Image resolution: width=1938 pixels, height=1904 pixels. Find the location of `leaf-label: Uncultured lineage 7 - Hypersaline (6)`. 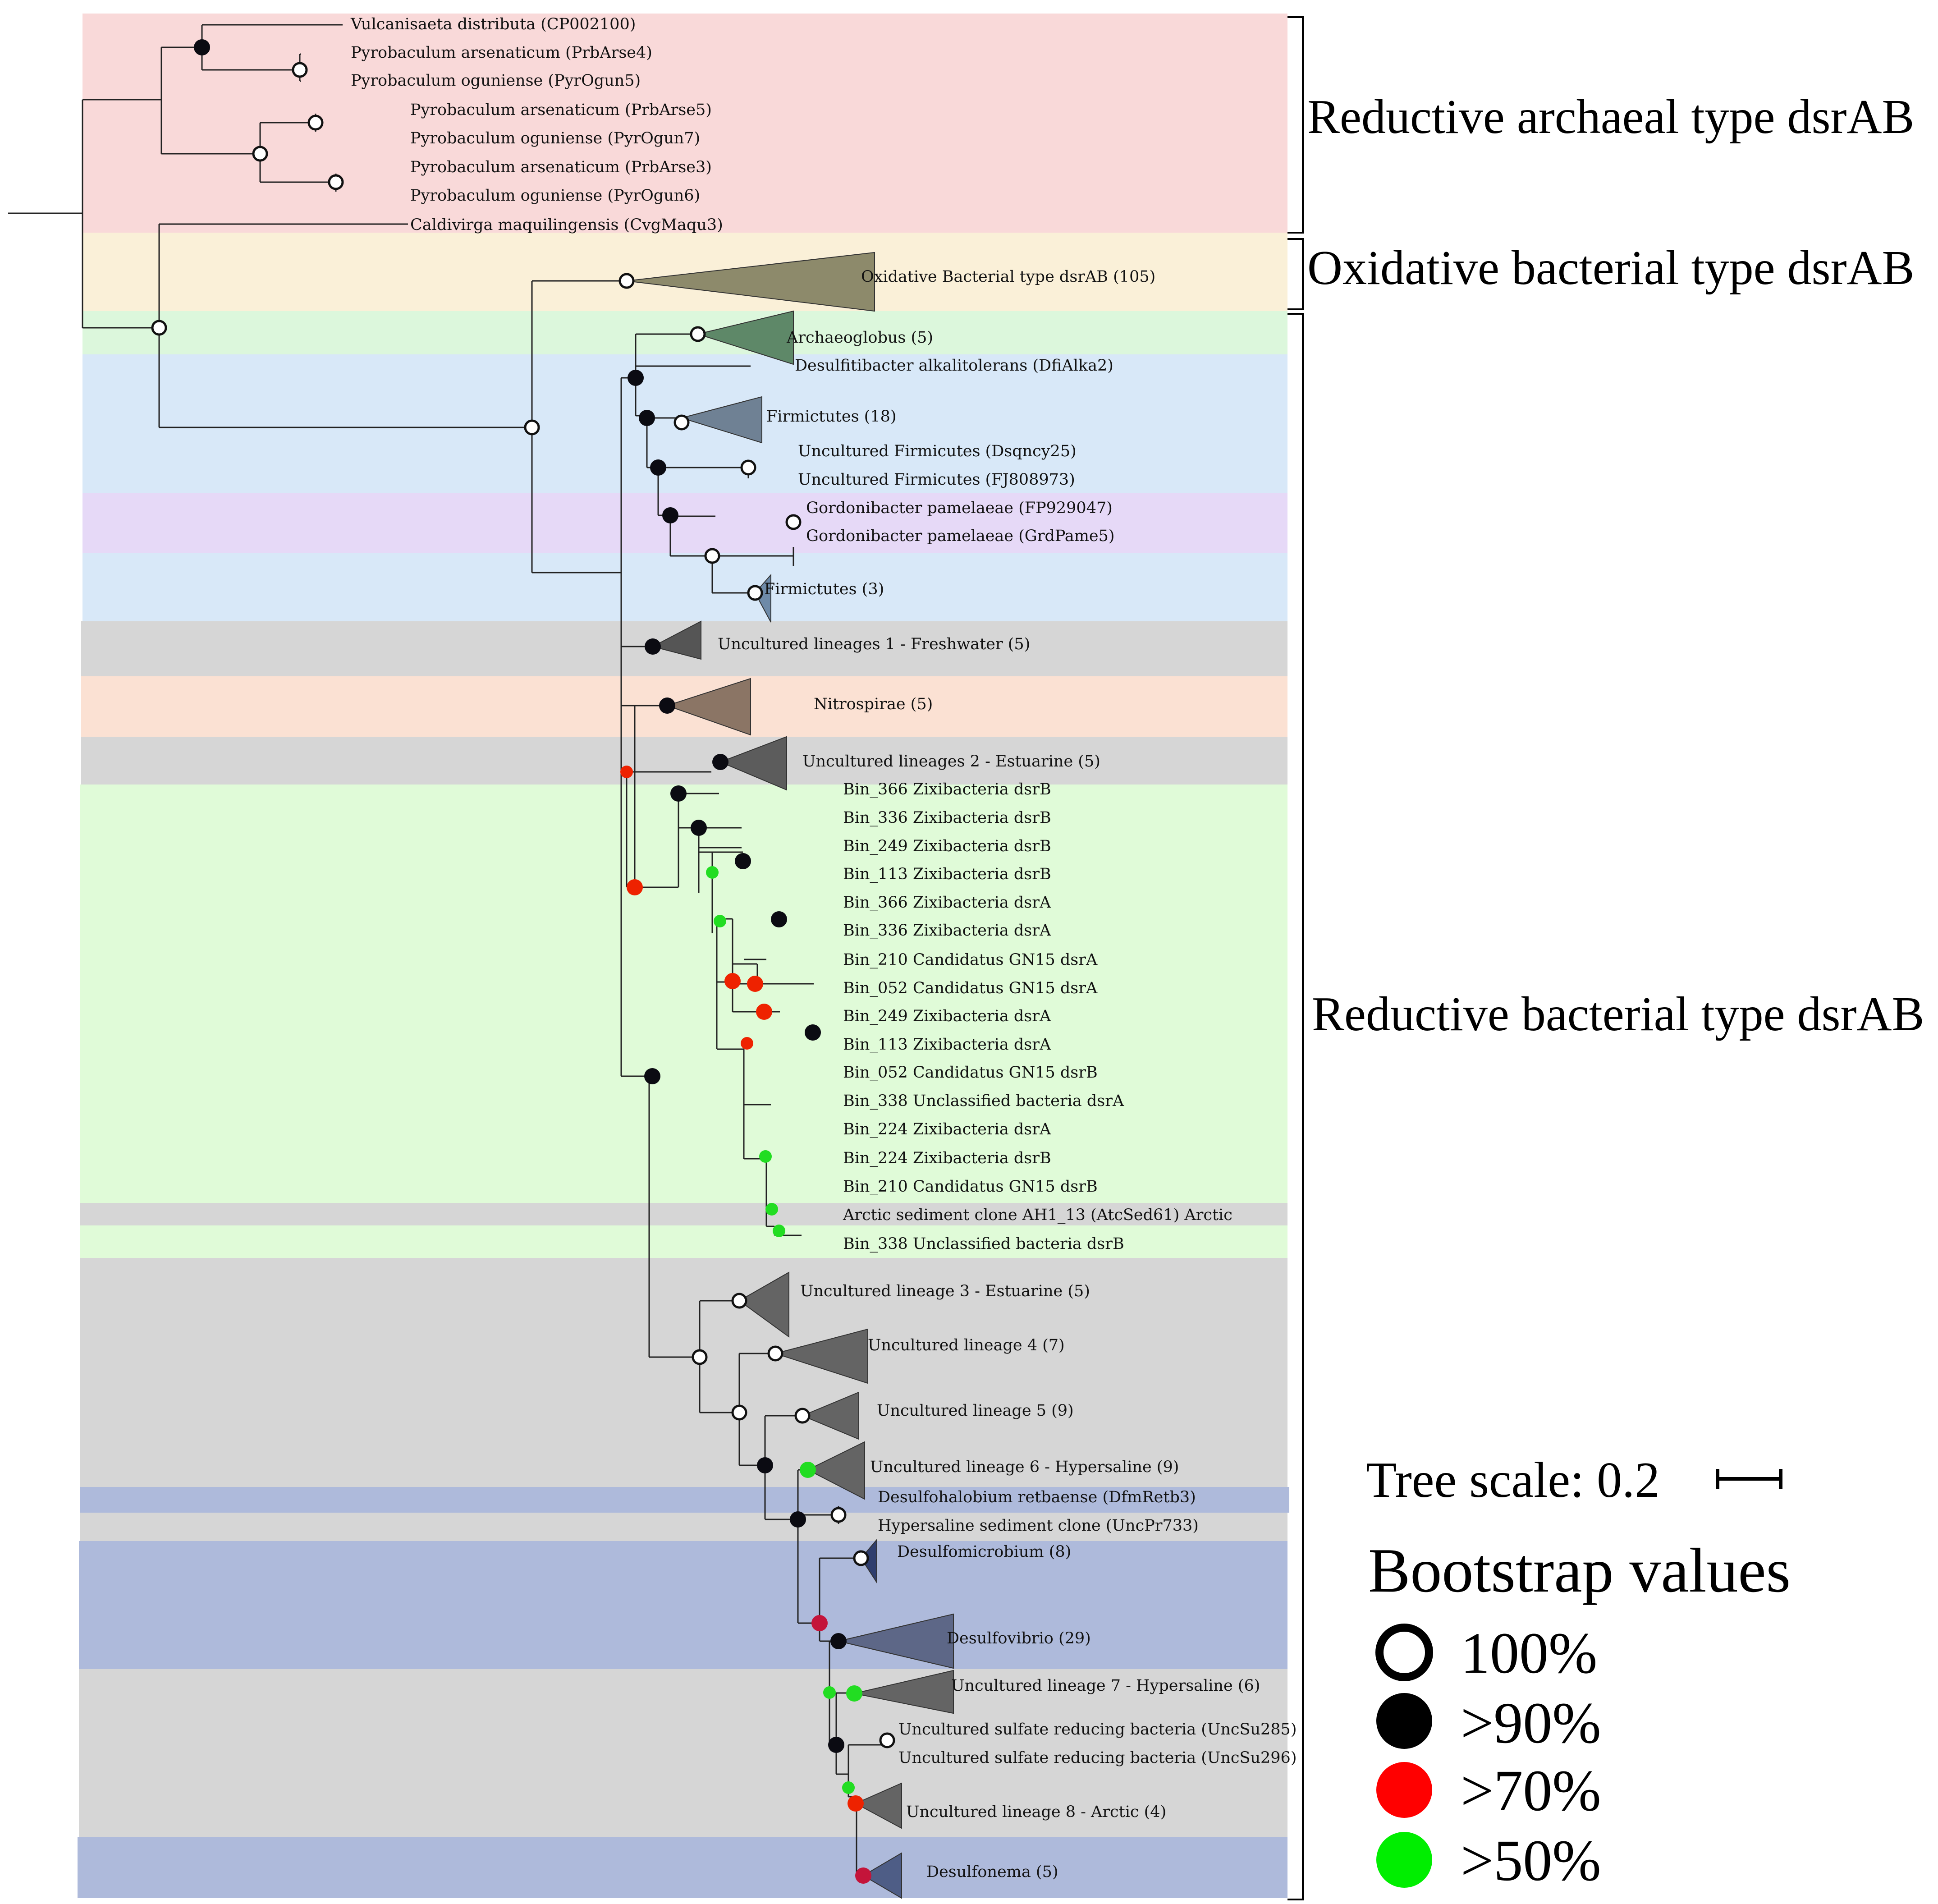

leaf-label: Uncultured lineage 7 - Hypersaline (6) is located at coordinates (1105, 1686).